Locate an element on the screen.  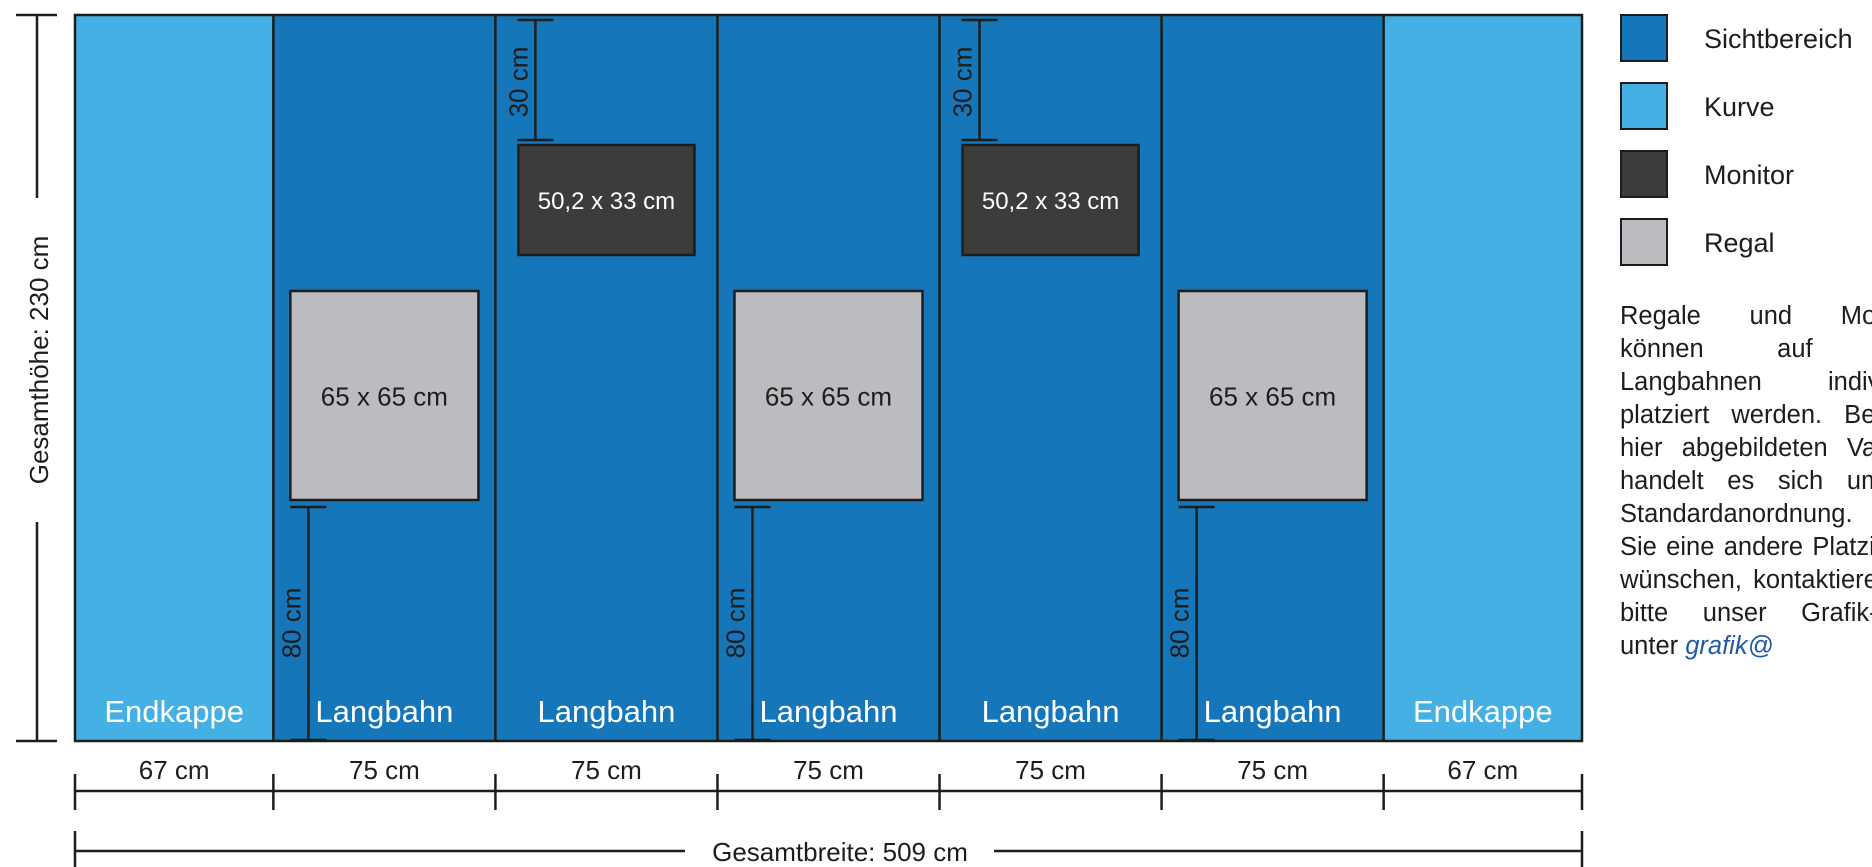
legend-label: Kurve is located at coordinates (1739, 107).